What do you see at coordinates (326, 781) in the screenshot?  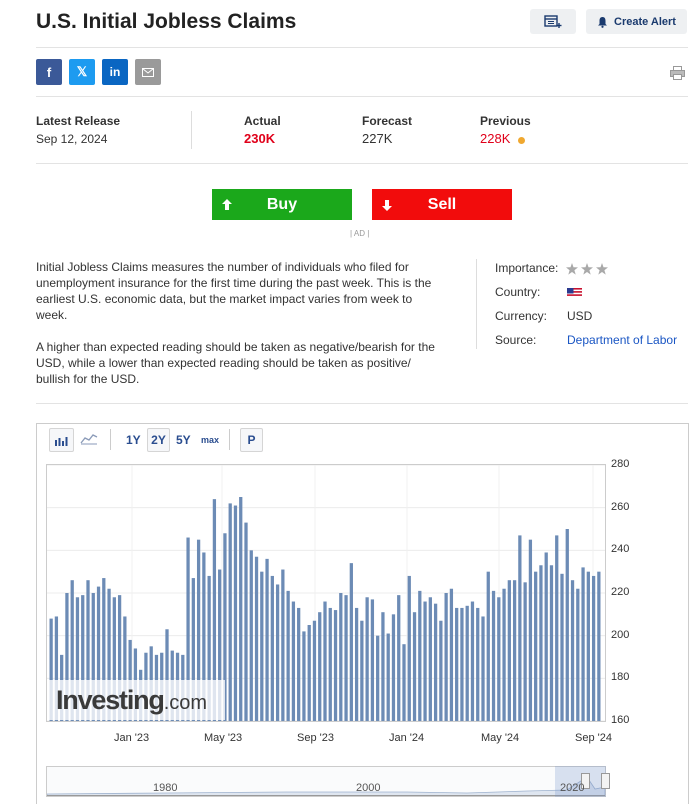 I see `range-navigator` at bounding box center [326, 781].